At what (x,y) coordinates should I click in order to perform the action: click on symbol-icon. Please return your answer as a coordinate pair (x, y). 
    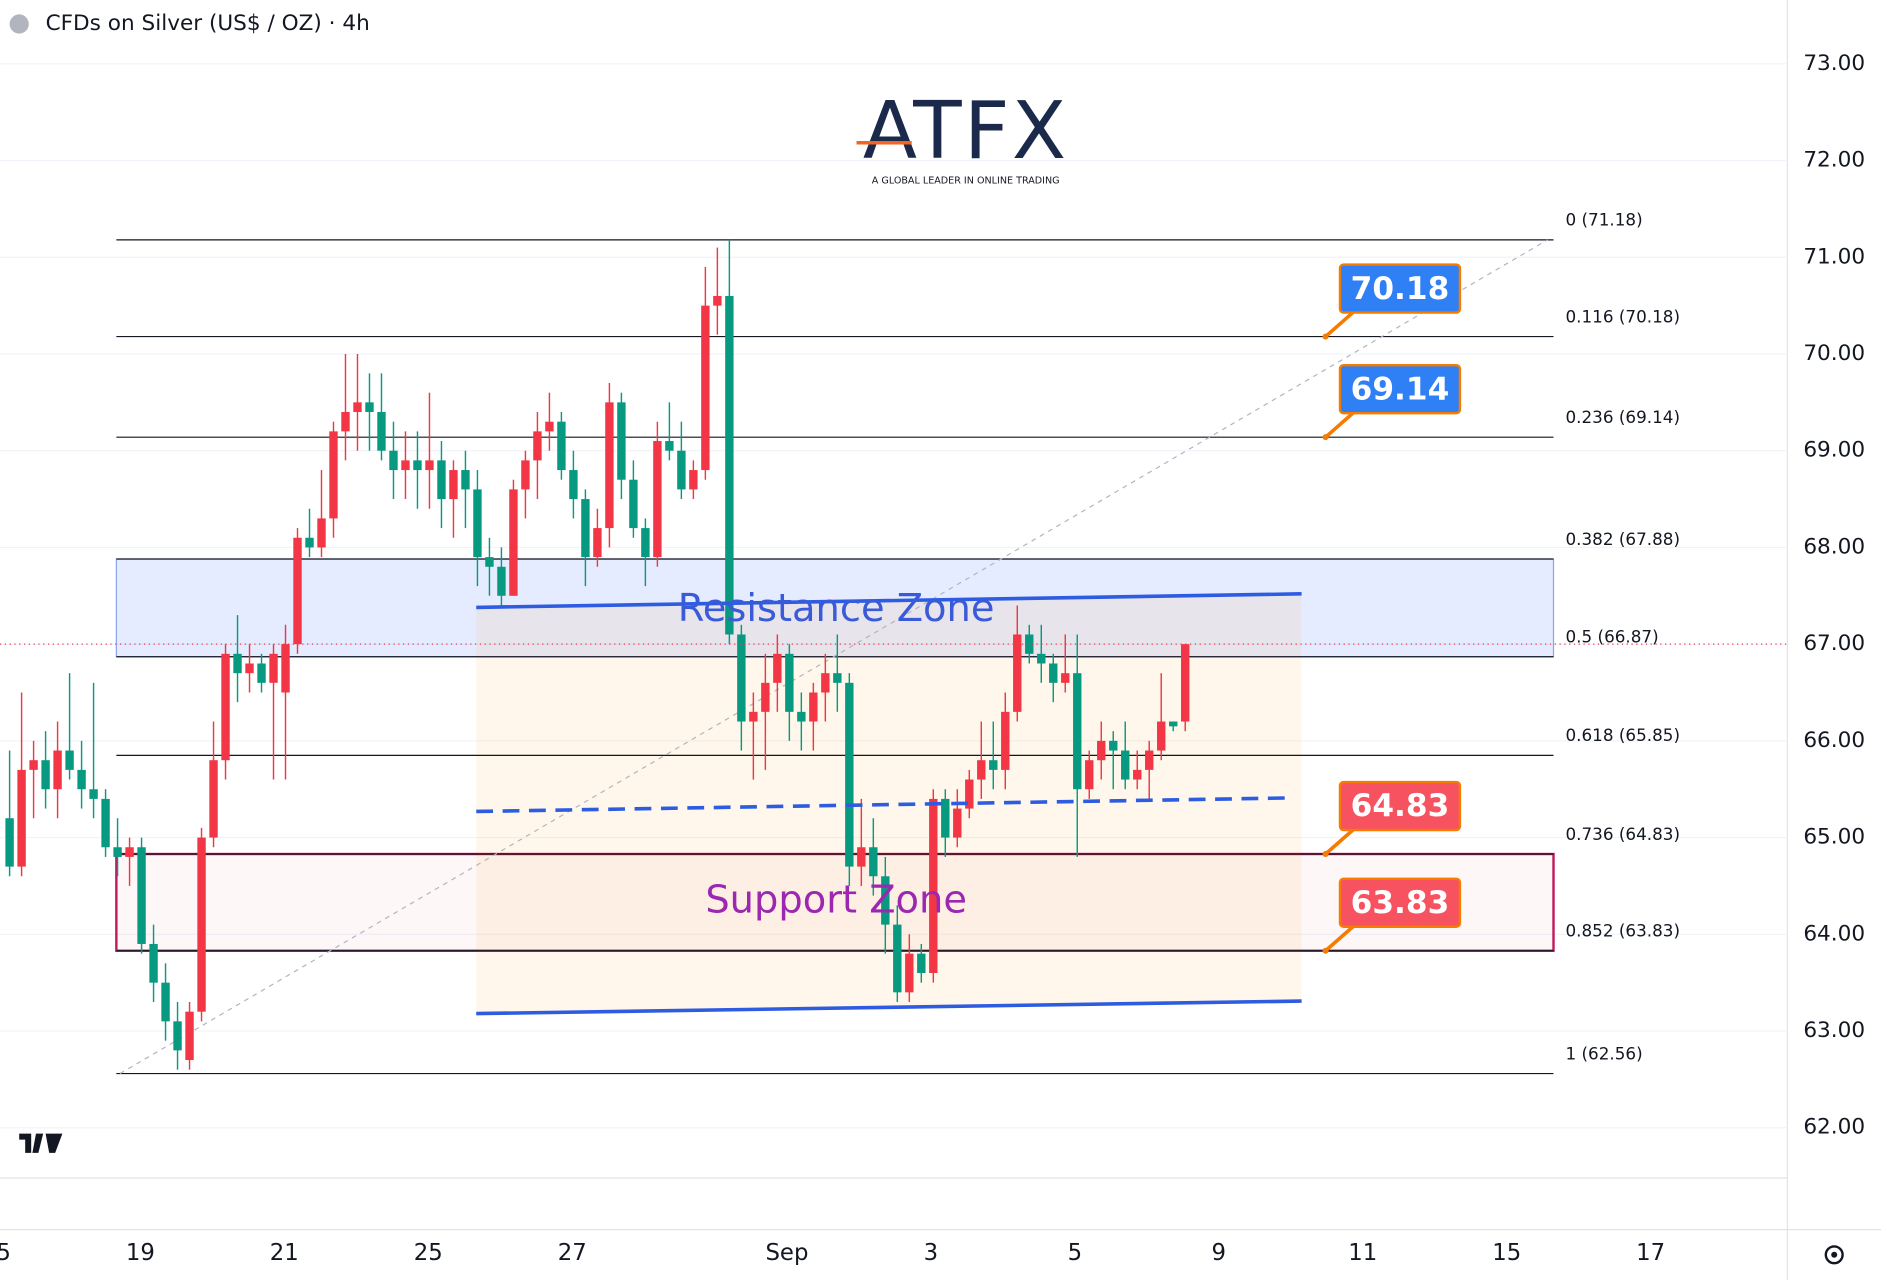
    Looking at the image, I should click on (19, 24).